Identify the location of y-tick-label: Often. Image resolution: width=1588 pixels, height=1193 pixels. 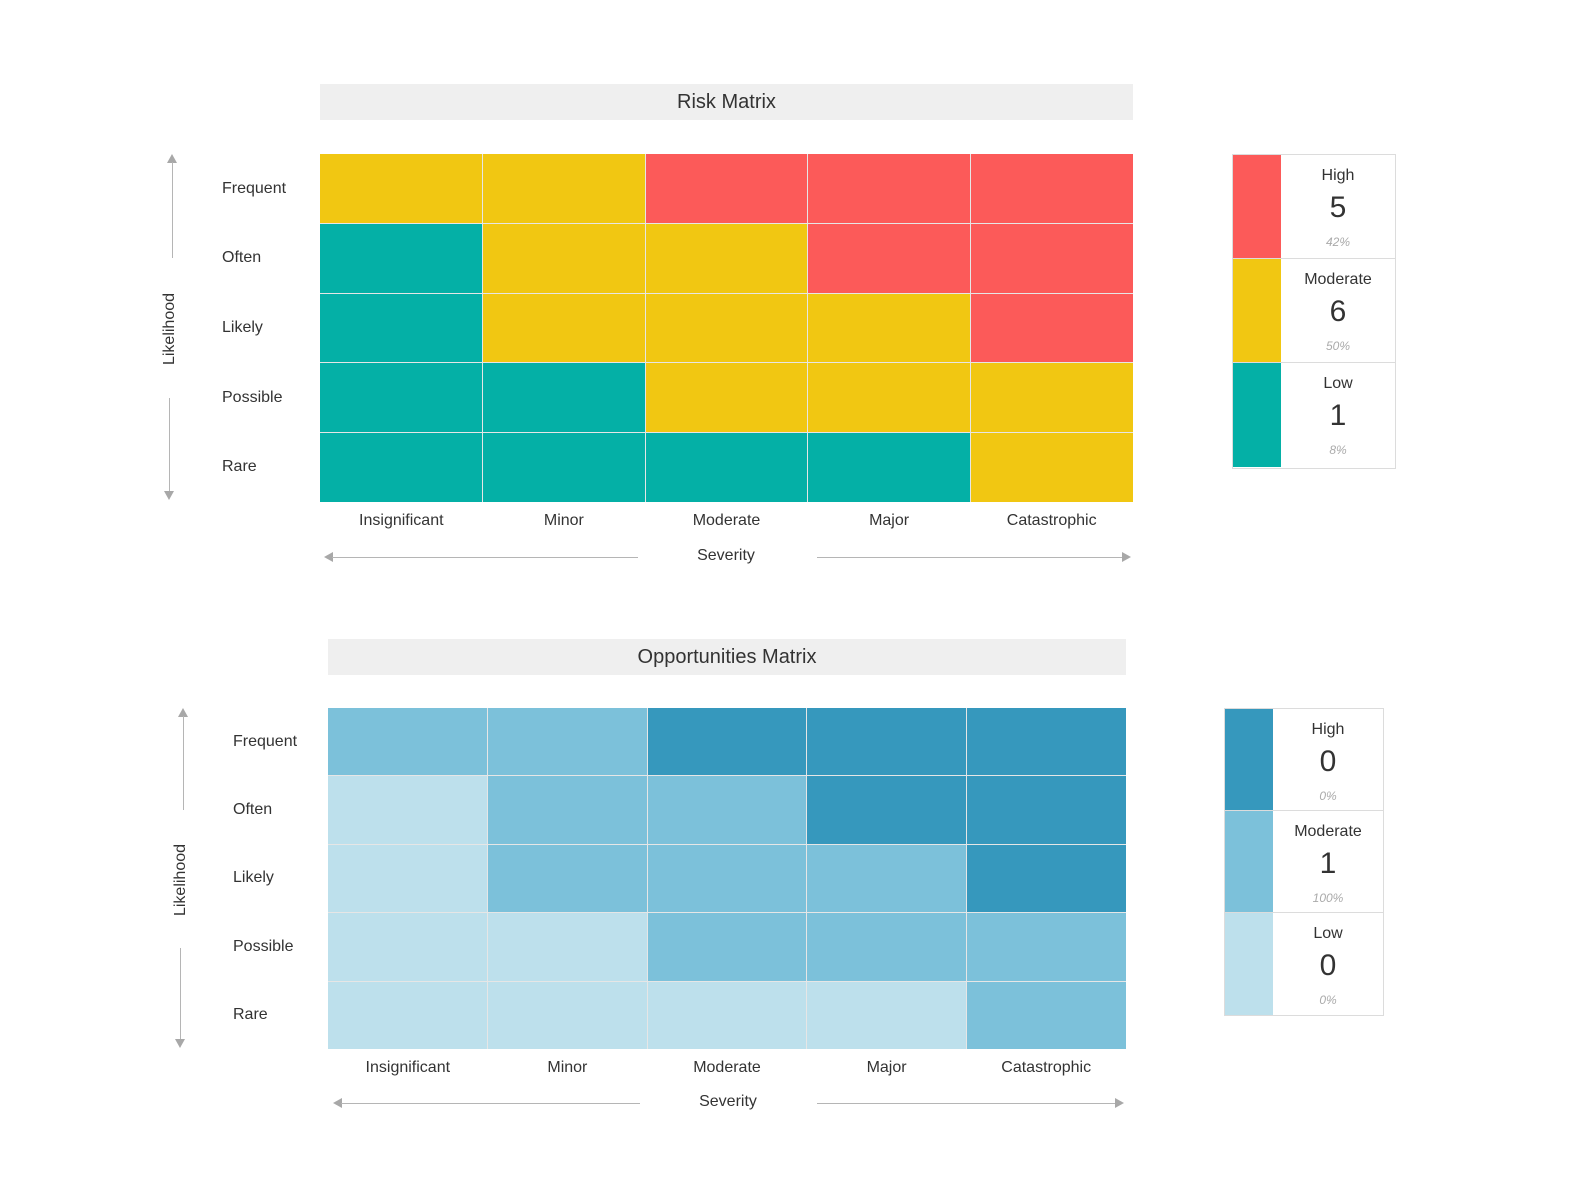
(242, 258).